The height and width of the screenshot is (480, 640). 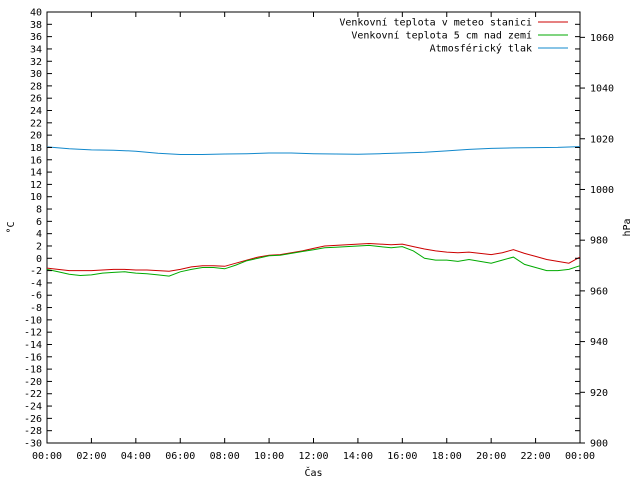 I want to click on y2-tick-label: 1000, so click(x=602, y=190).